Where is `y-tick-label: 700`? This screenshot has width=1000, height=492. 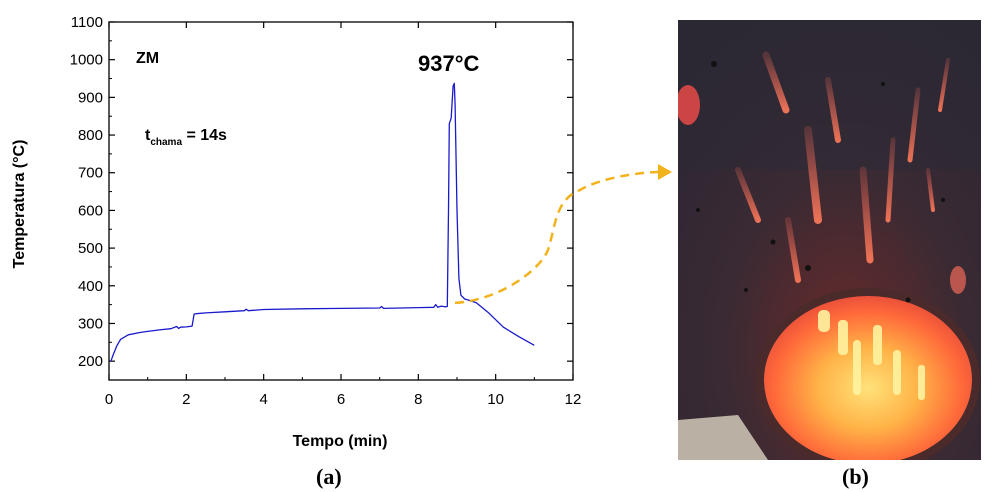 y-tick-label: 700 is located at coordinates (90, 173).